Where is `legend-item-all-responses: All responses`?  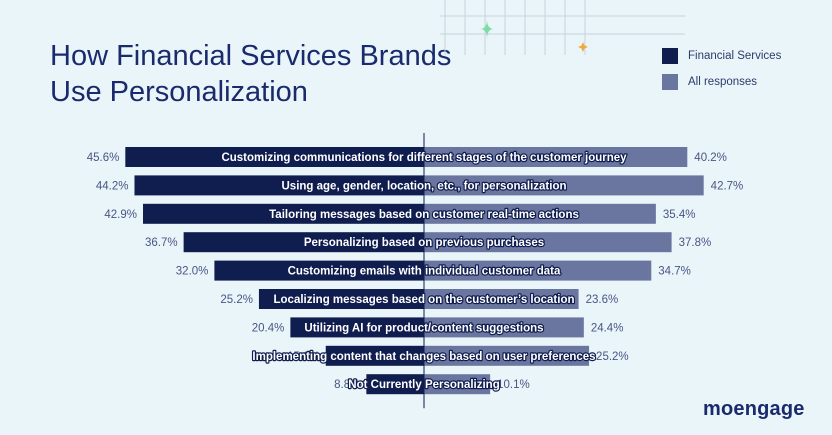
legend-item-all-responses: All responses is located at coordinates (721, 82).